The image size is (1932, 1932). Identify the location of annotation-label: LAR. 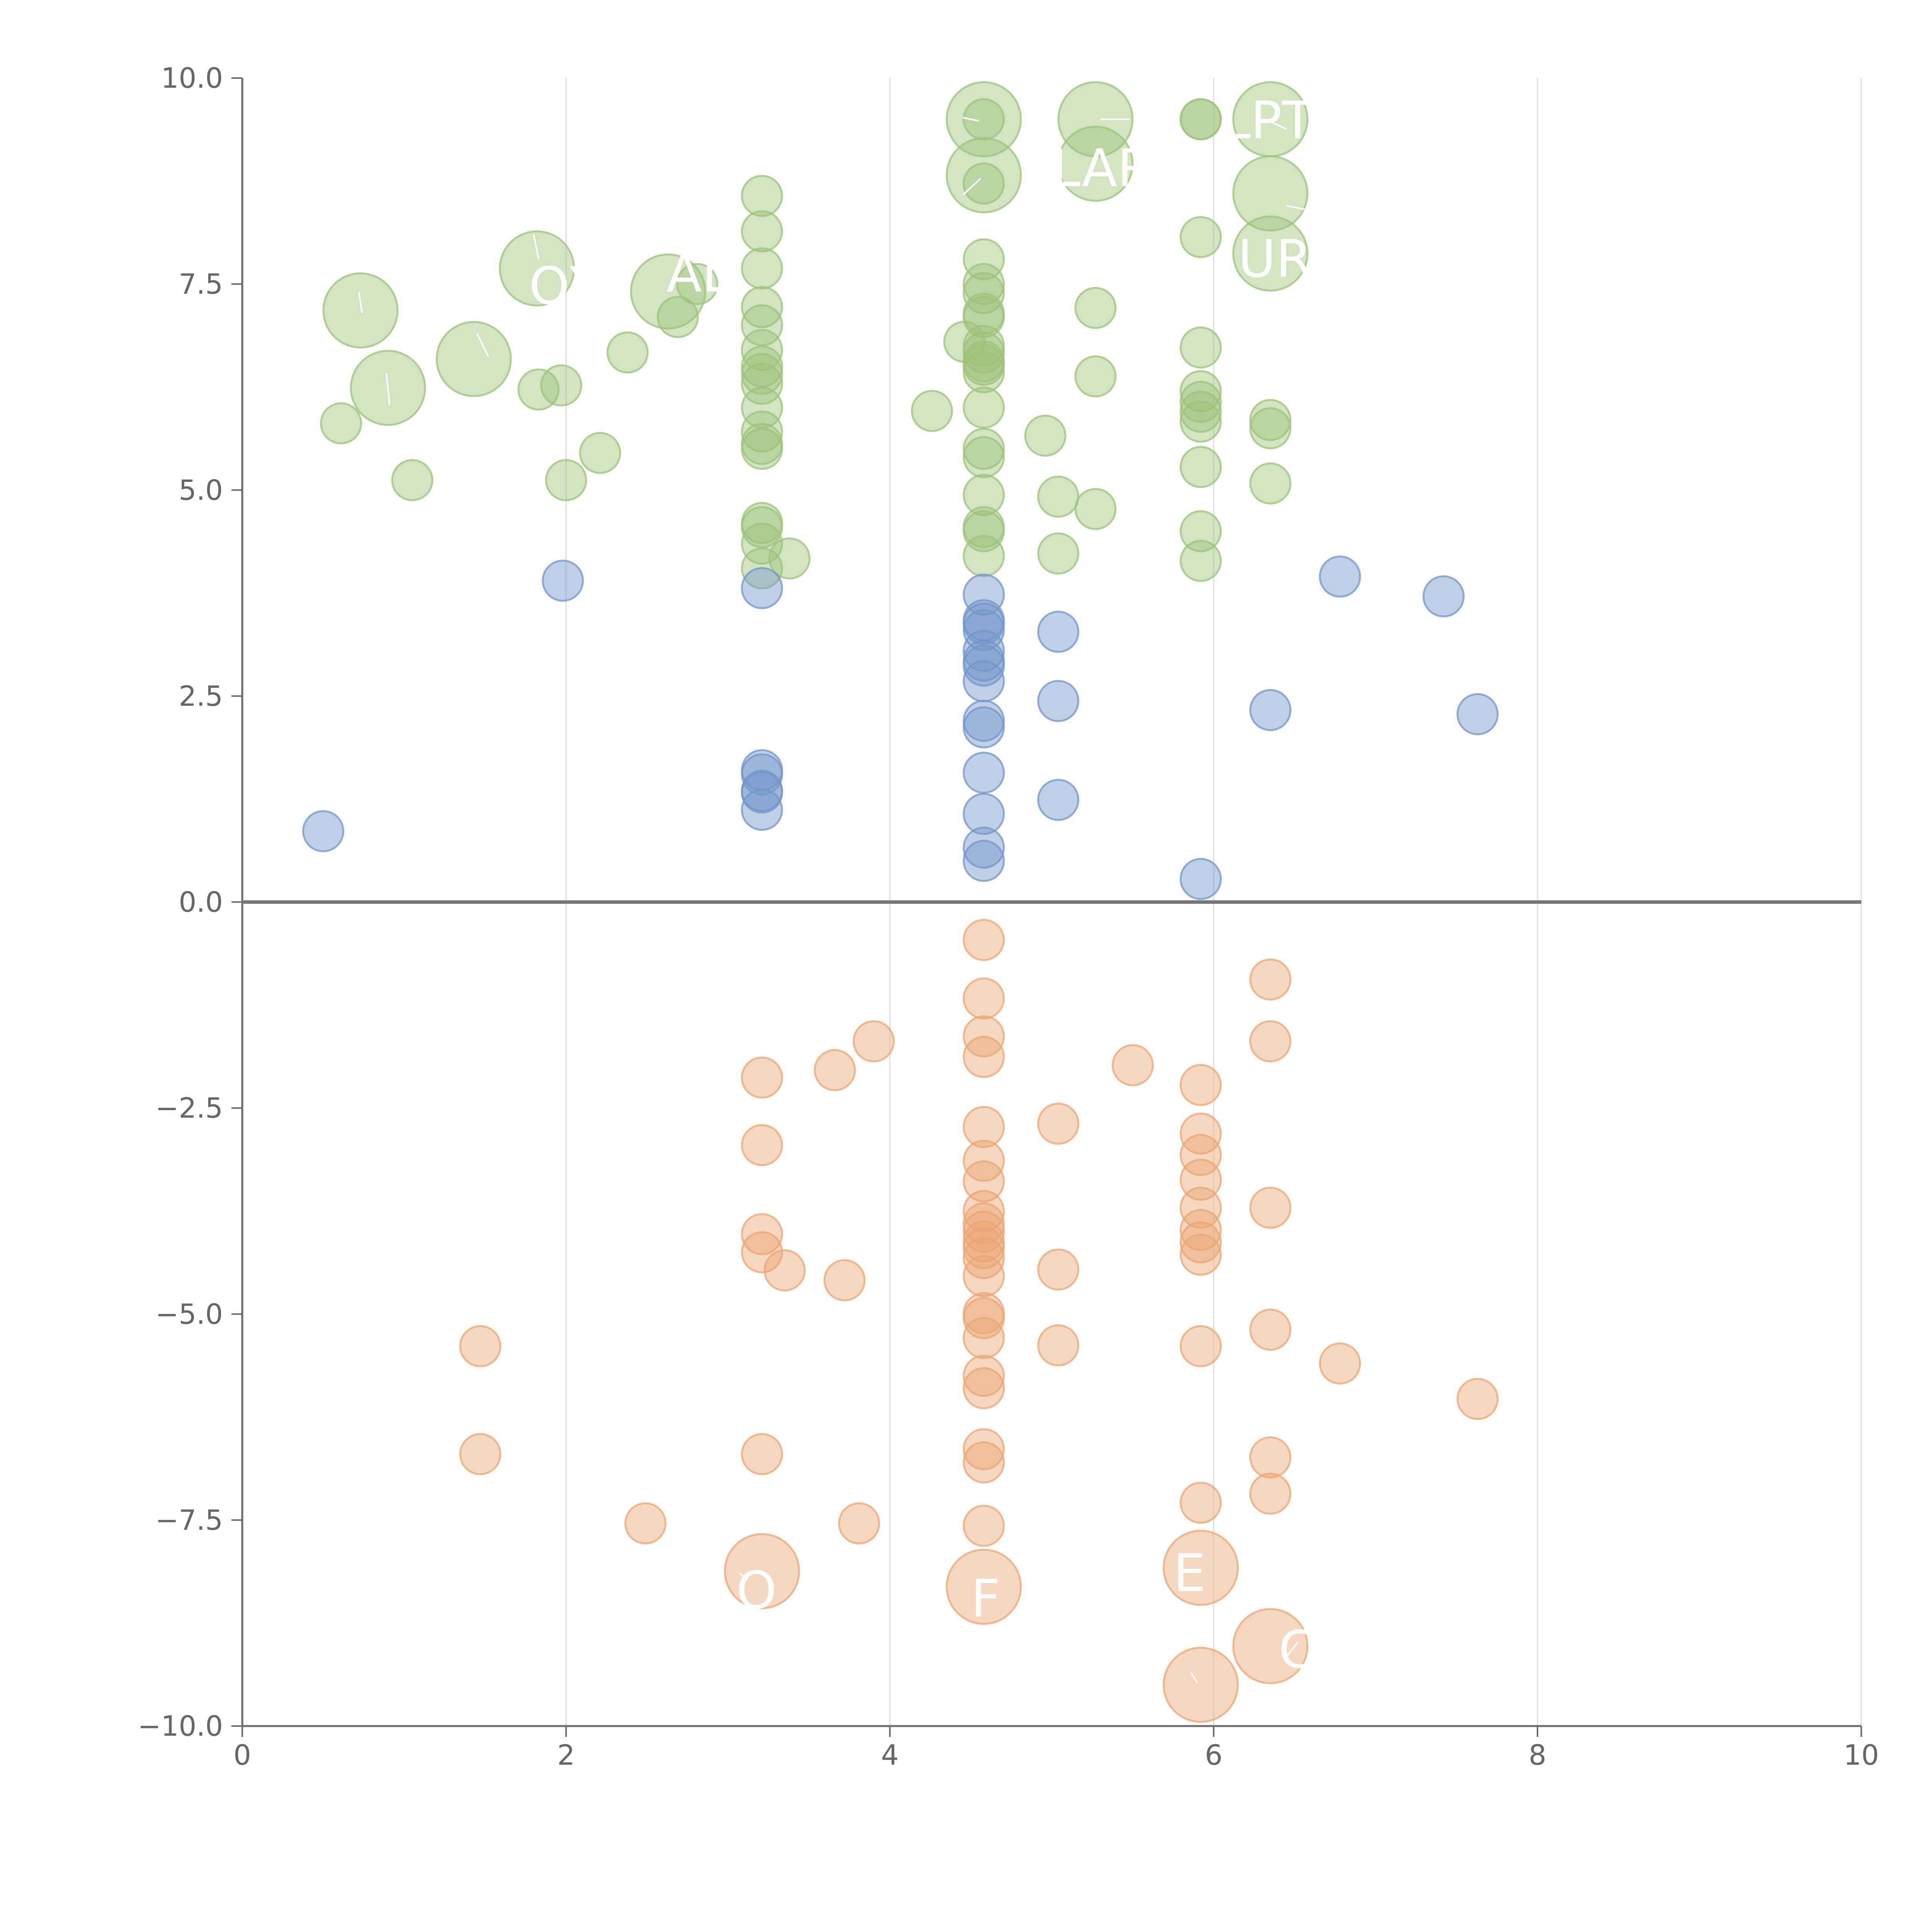
(1102, 168).